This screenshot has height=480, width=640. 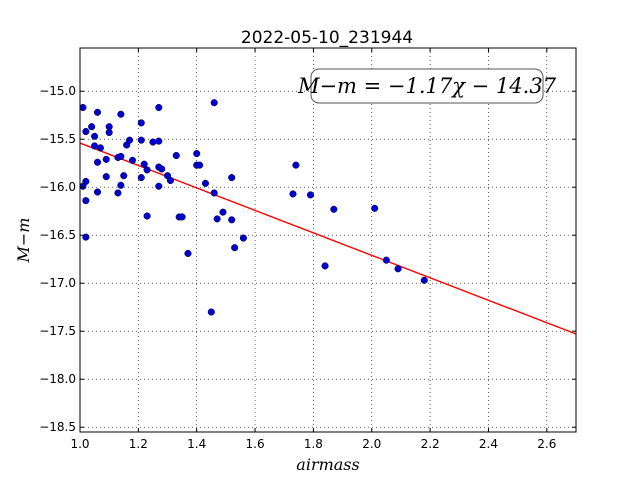 I want to click on y-tick-label: −15.0, so click(x=57, y=91).